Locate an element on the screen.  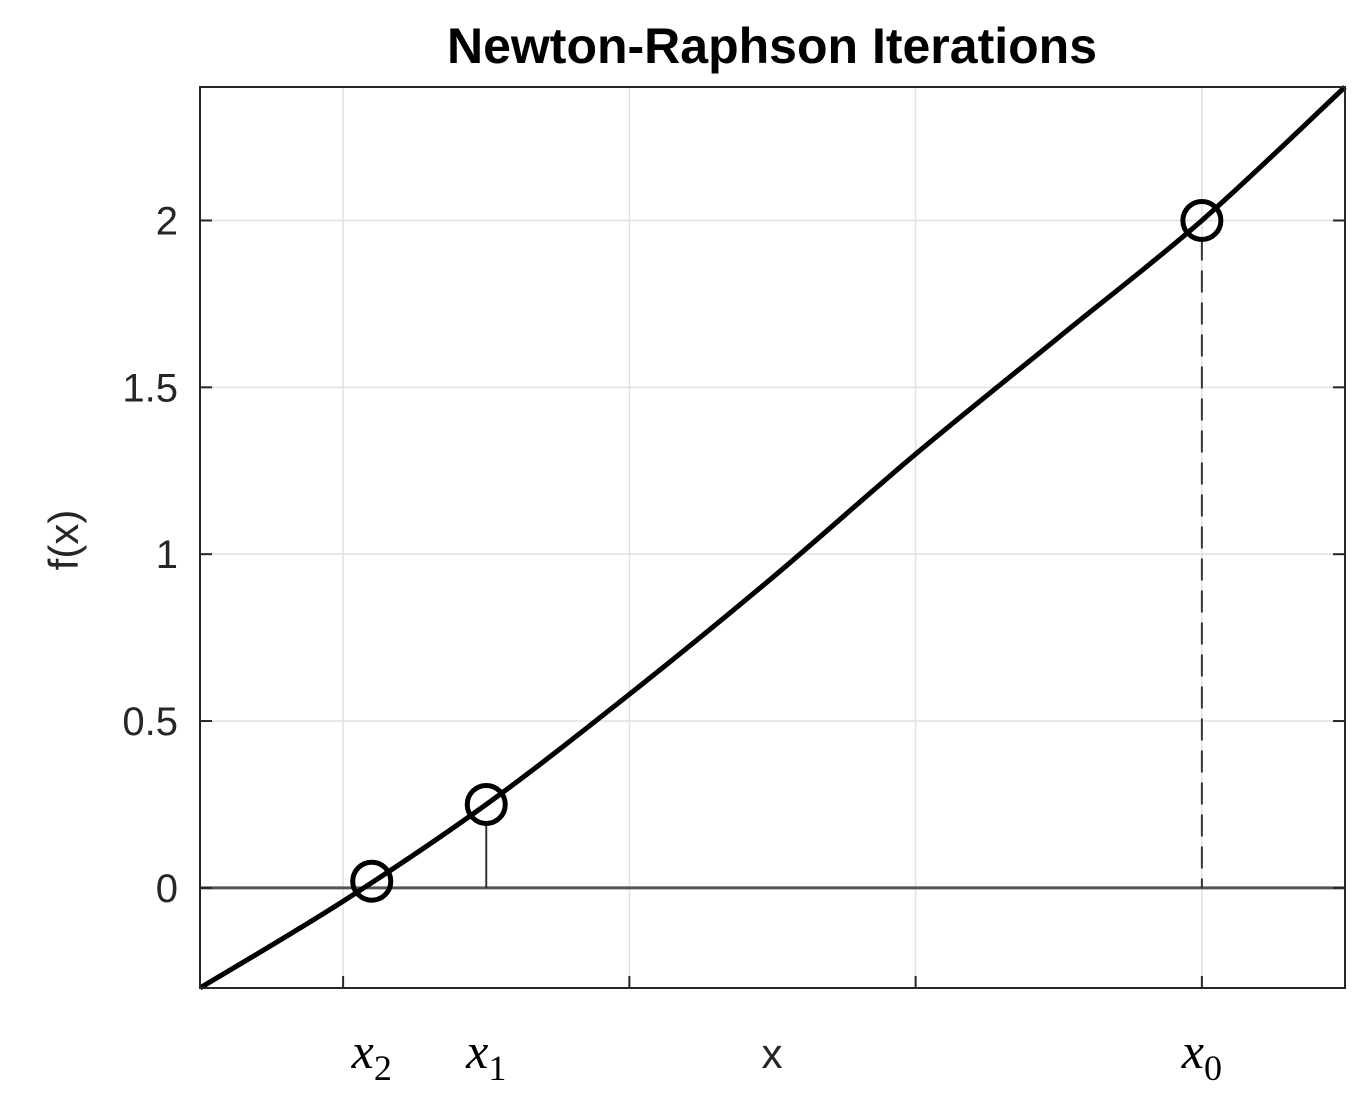
iterate-marker-x1 is located at coordinates (486, 804).